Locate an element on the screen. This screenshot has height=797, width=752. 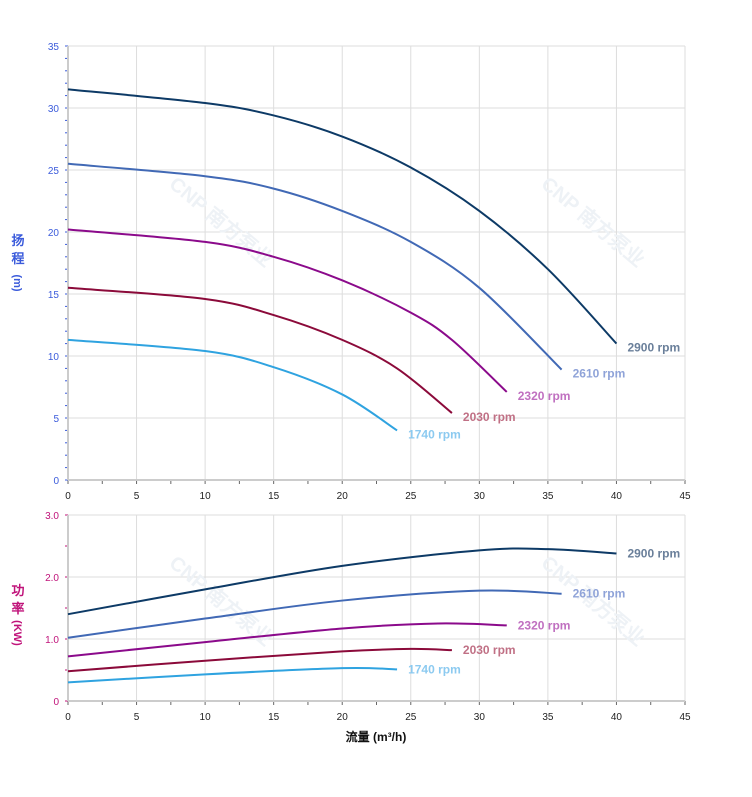
y-tick-label: 1.0 is located at coordinates (52, 640).